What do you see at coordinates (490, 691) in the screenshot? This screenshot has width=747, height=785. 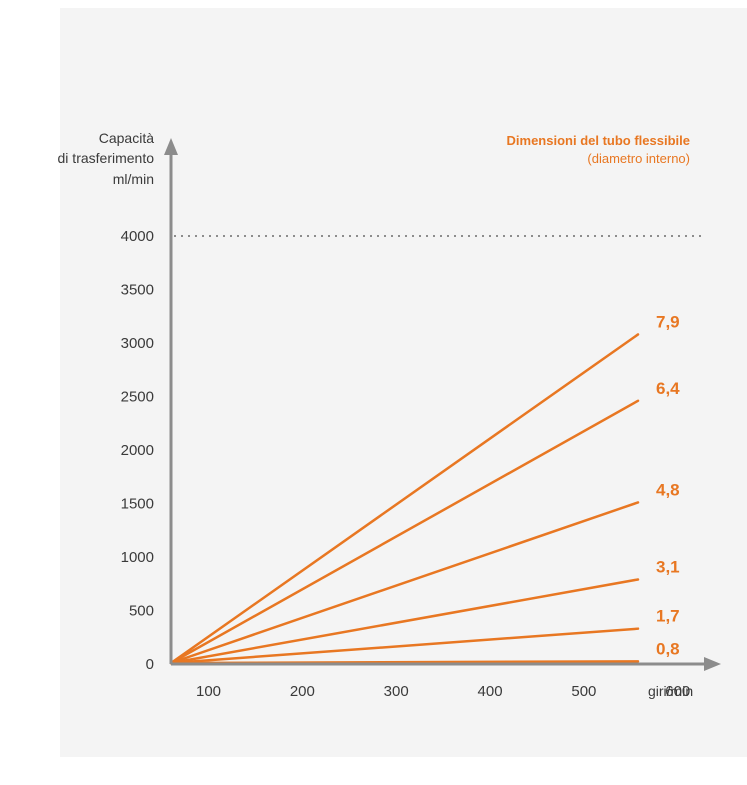 I see `x-tick-label: 400` at bounding box center [490, 691].